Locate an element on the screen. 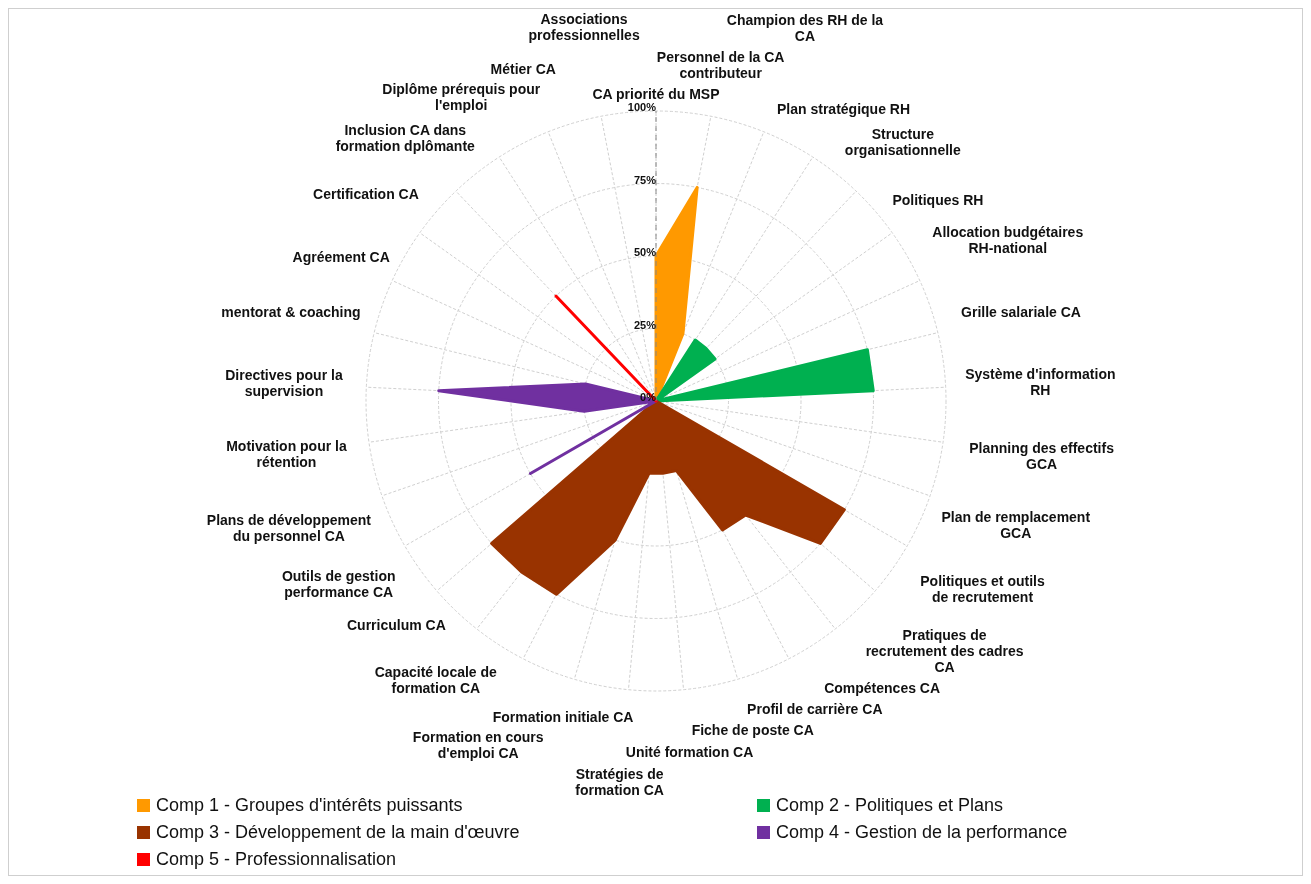 This screenshot has width=1311, height=884. spoke-label: Capacité locale de formation CA is located at coordinates (436, 680).